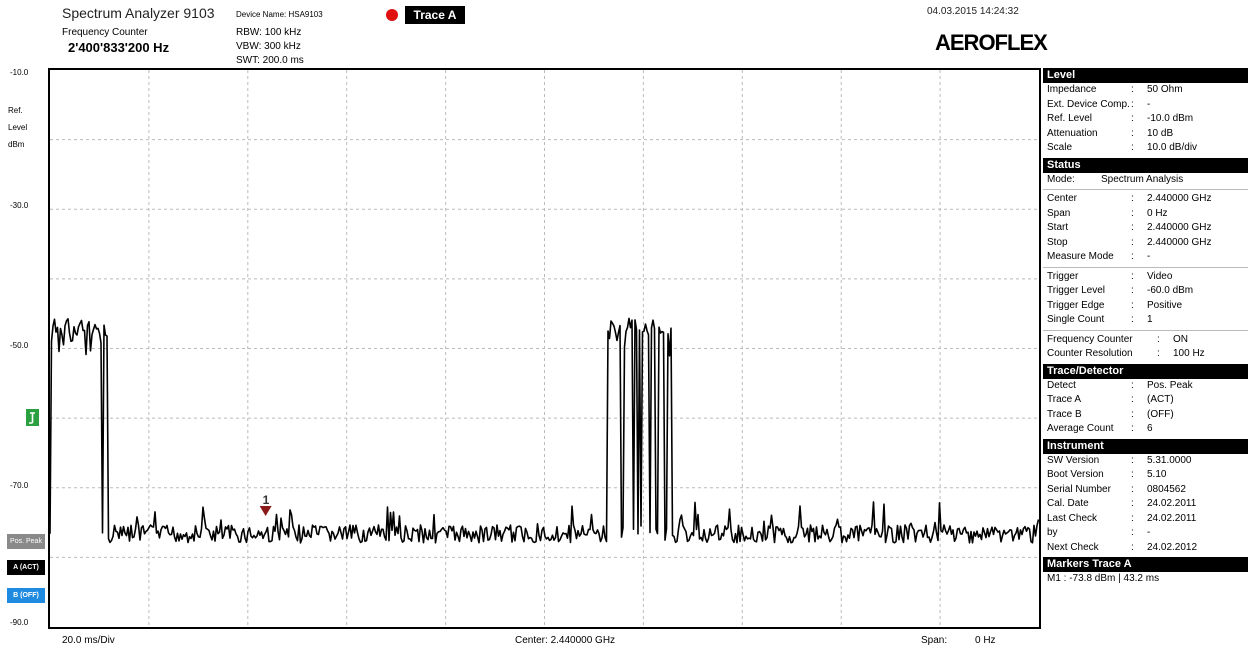  What do you see at coordinates (26, 541) in the screenshot?
I see `detector-button: Pos. Peak` at bounding box center [26, 541].